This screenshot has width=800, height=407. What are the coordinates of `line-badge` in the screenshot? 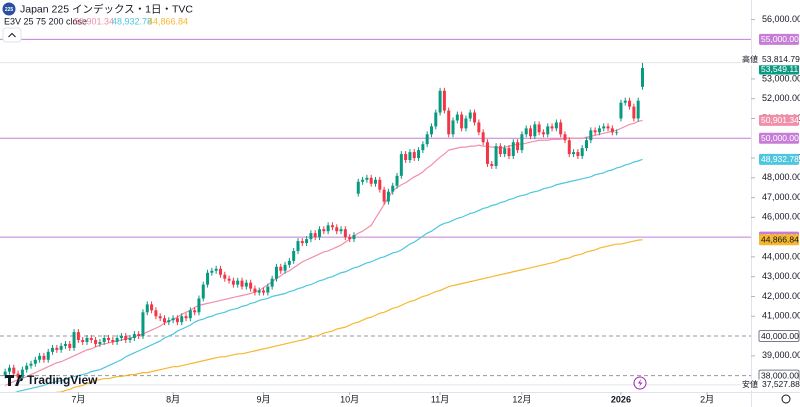 It's located at (779, 138).